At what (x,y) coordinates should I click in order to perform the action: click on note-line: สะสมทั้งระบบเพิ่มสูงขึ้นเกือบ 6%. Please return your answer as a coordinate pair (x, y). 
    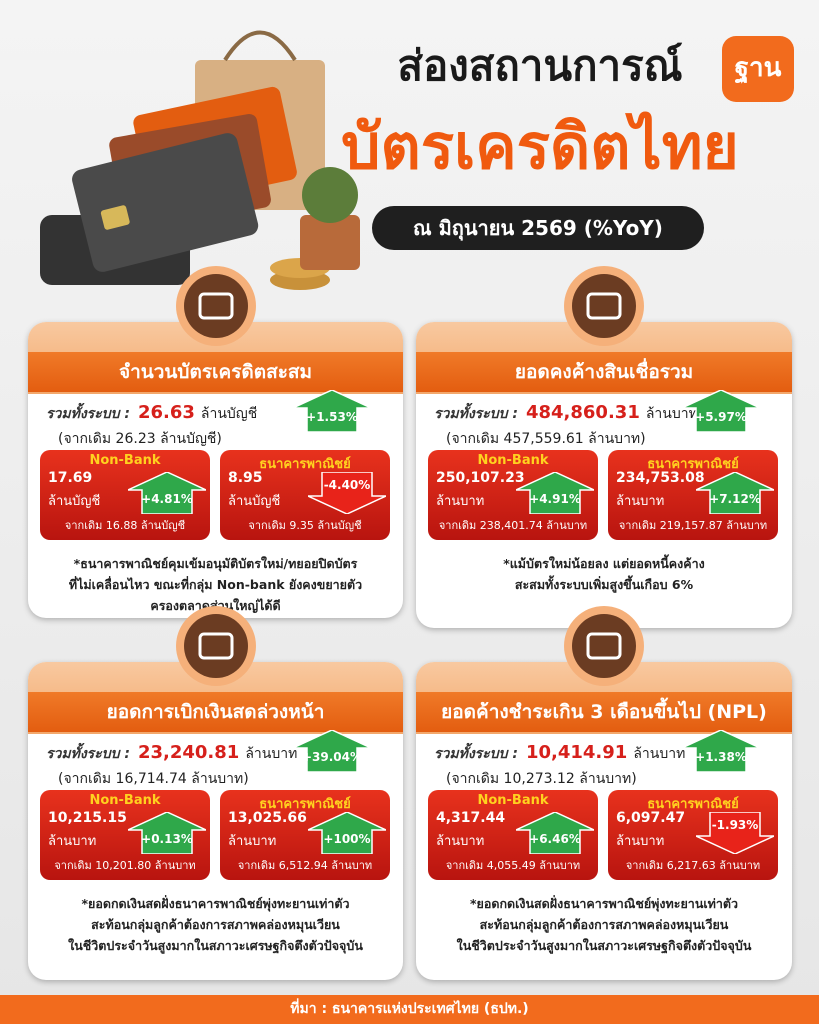
    Looking at the image, I should click on (604, 584).